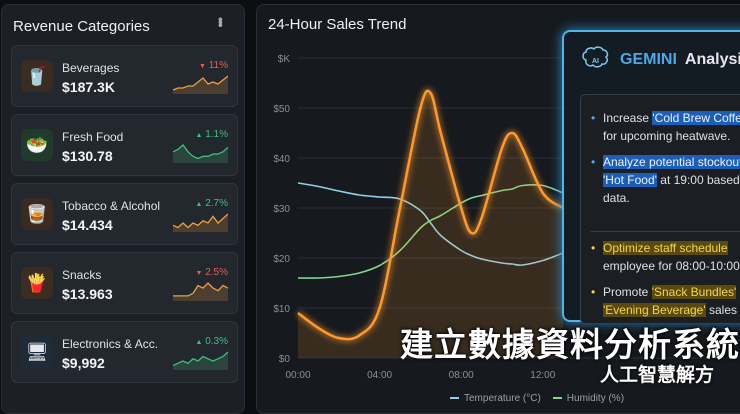 This screenshot has width=740, height=414. I want to click on change-badge: ▲ 2.7%, so click(211, 203).